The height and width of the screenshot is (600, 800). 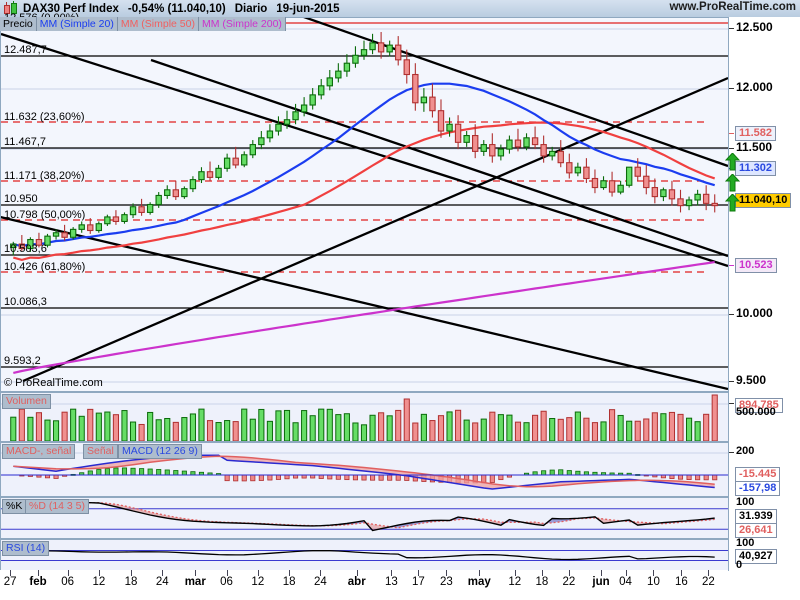 I want to click on macd-legend: MACD (12 26 9), so click(x=160, y=451).